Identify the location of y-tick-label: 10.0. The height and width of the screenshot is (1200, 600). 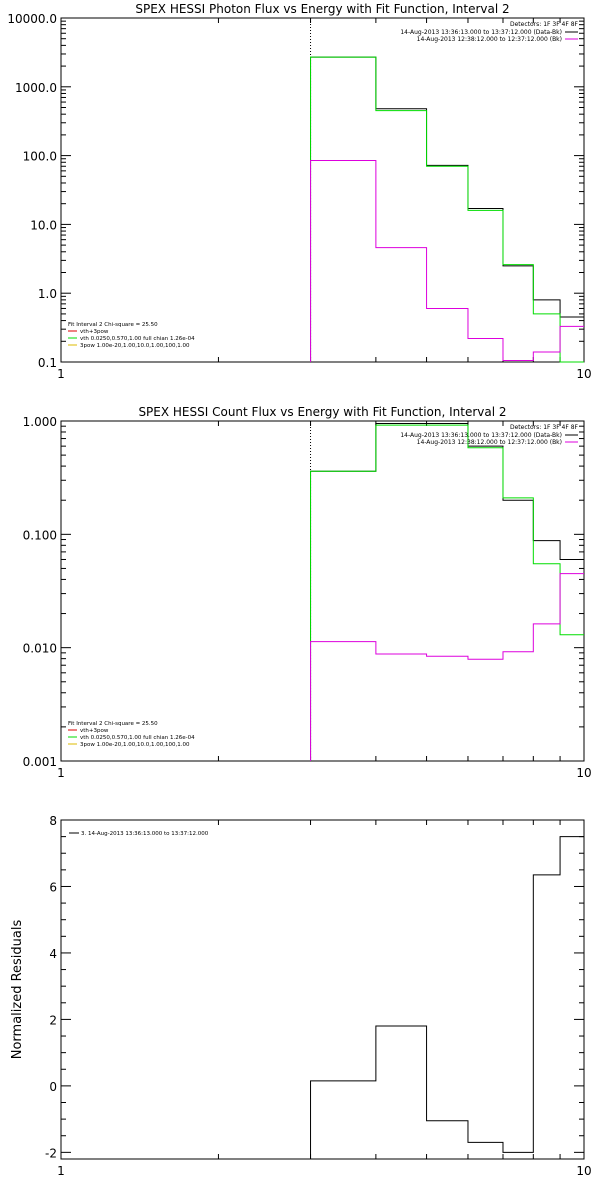
(43, 225).